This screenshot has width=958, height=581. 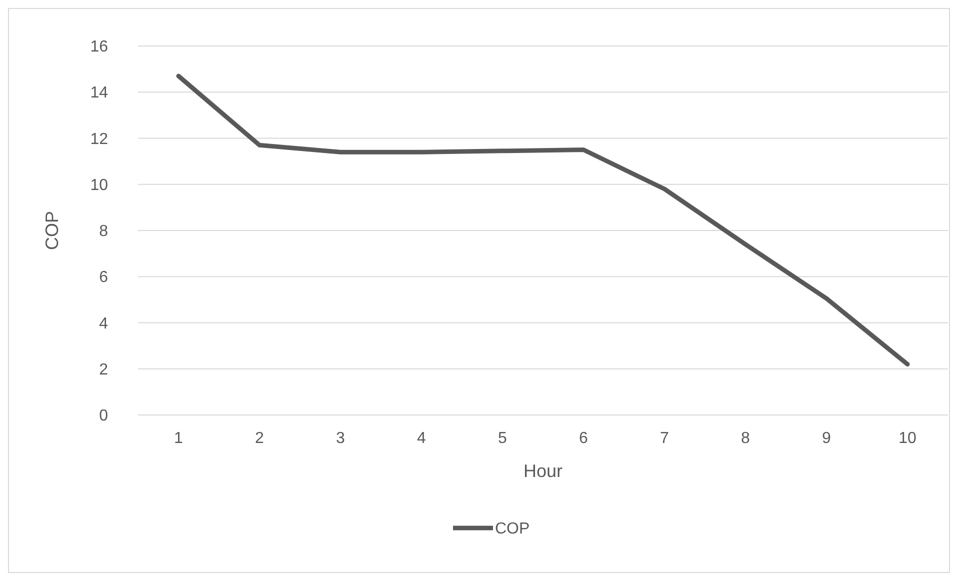 What do you see at coordinates (103, 416) in the screenshot?
I see `y-tick-label: 0` at bounding box center [103, 416].